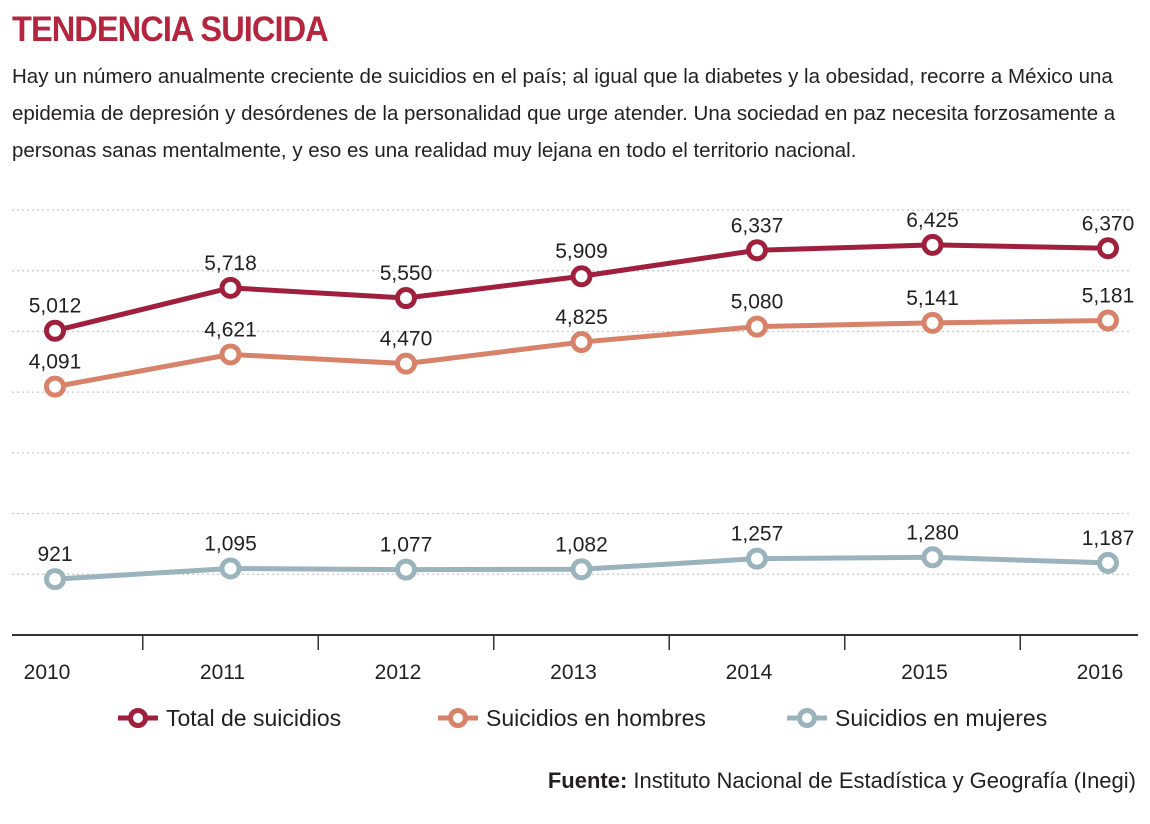 The width and height of the screenshot is (1150, 824). Describe the element at coordinates (398, 672) in the screenshot. I see `x-tick-label-2012: 2012` at that location.